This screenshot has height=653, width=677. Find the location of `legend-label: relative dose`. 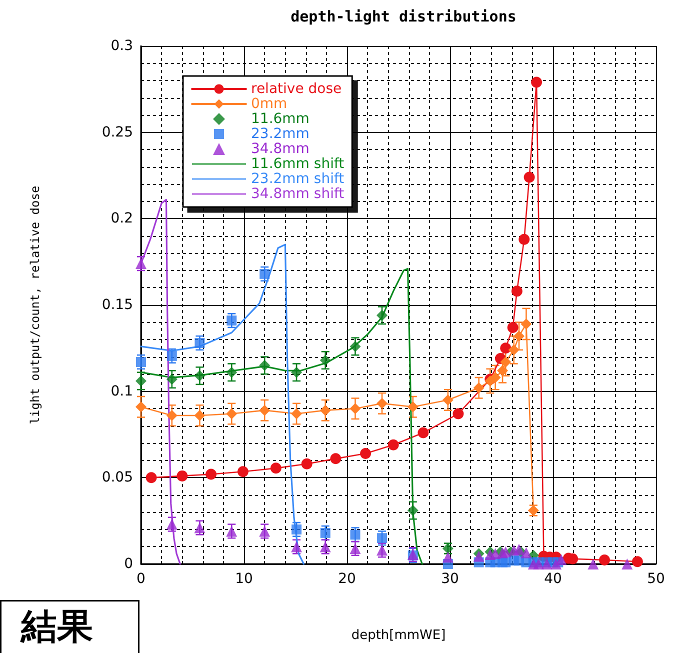

legend-label: relative dose is located at coordinates (296, 89).